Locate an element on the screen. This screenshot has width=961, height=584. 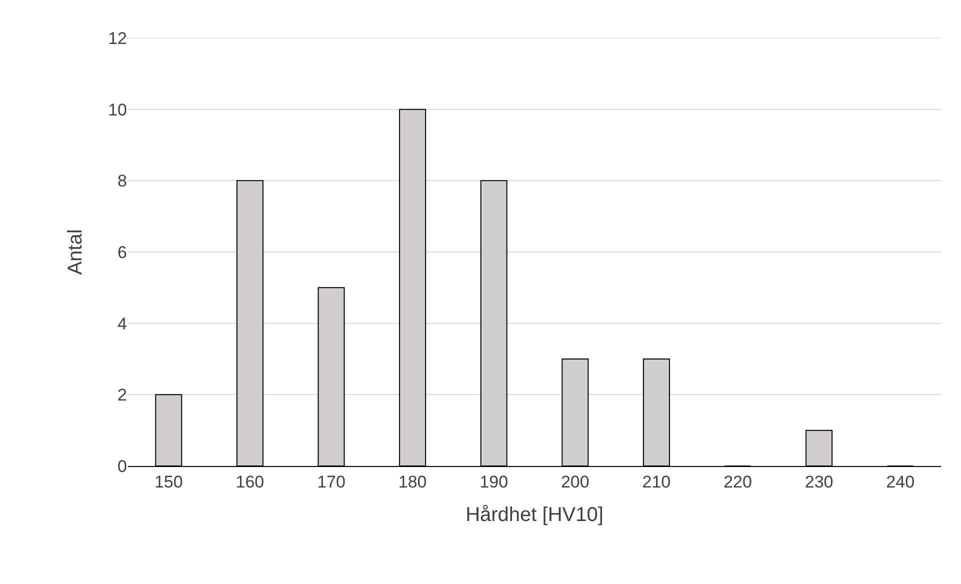
y-tick-label: 2 is located at coordinates (122, 395).